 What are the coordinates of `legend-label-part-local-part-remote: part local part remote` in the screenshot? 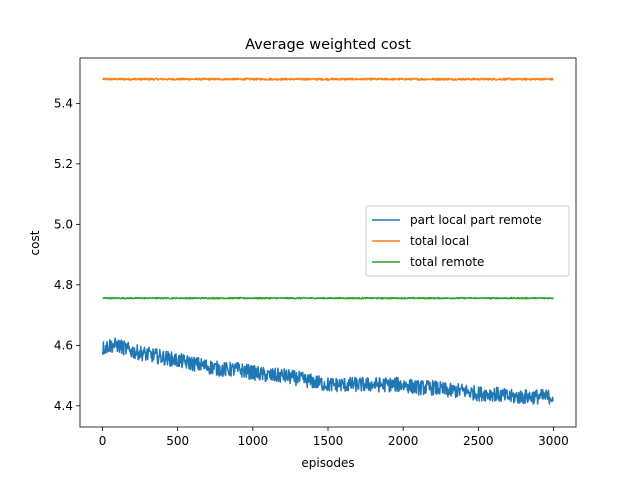 It's located at (476, 220).